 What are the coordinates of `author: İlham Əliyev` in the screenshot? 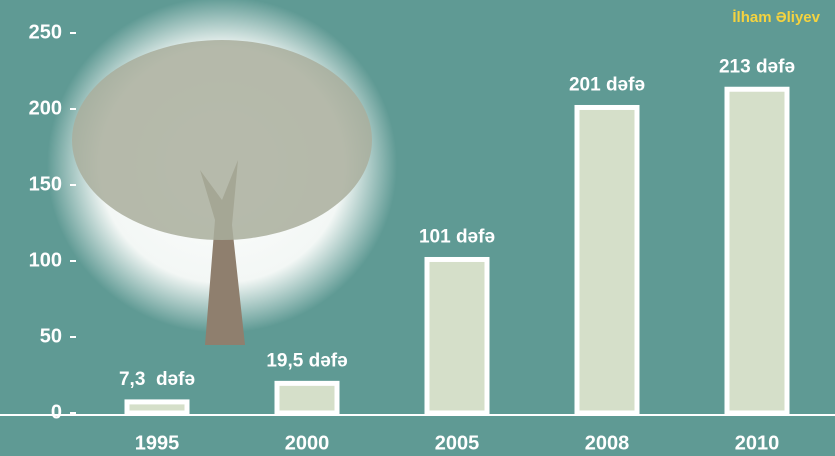 It's located at (776, 17).